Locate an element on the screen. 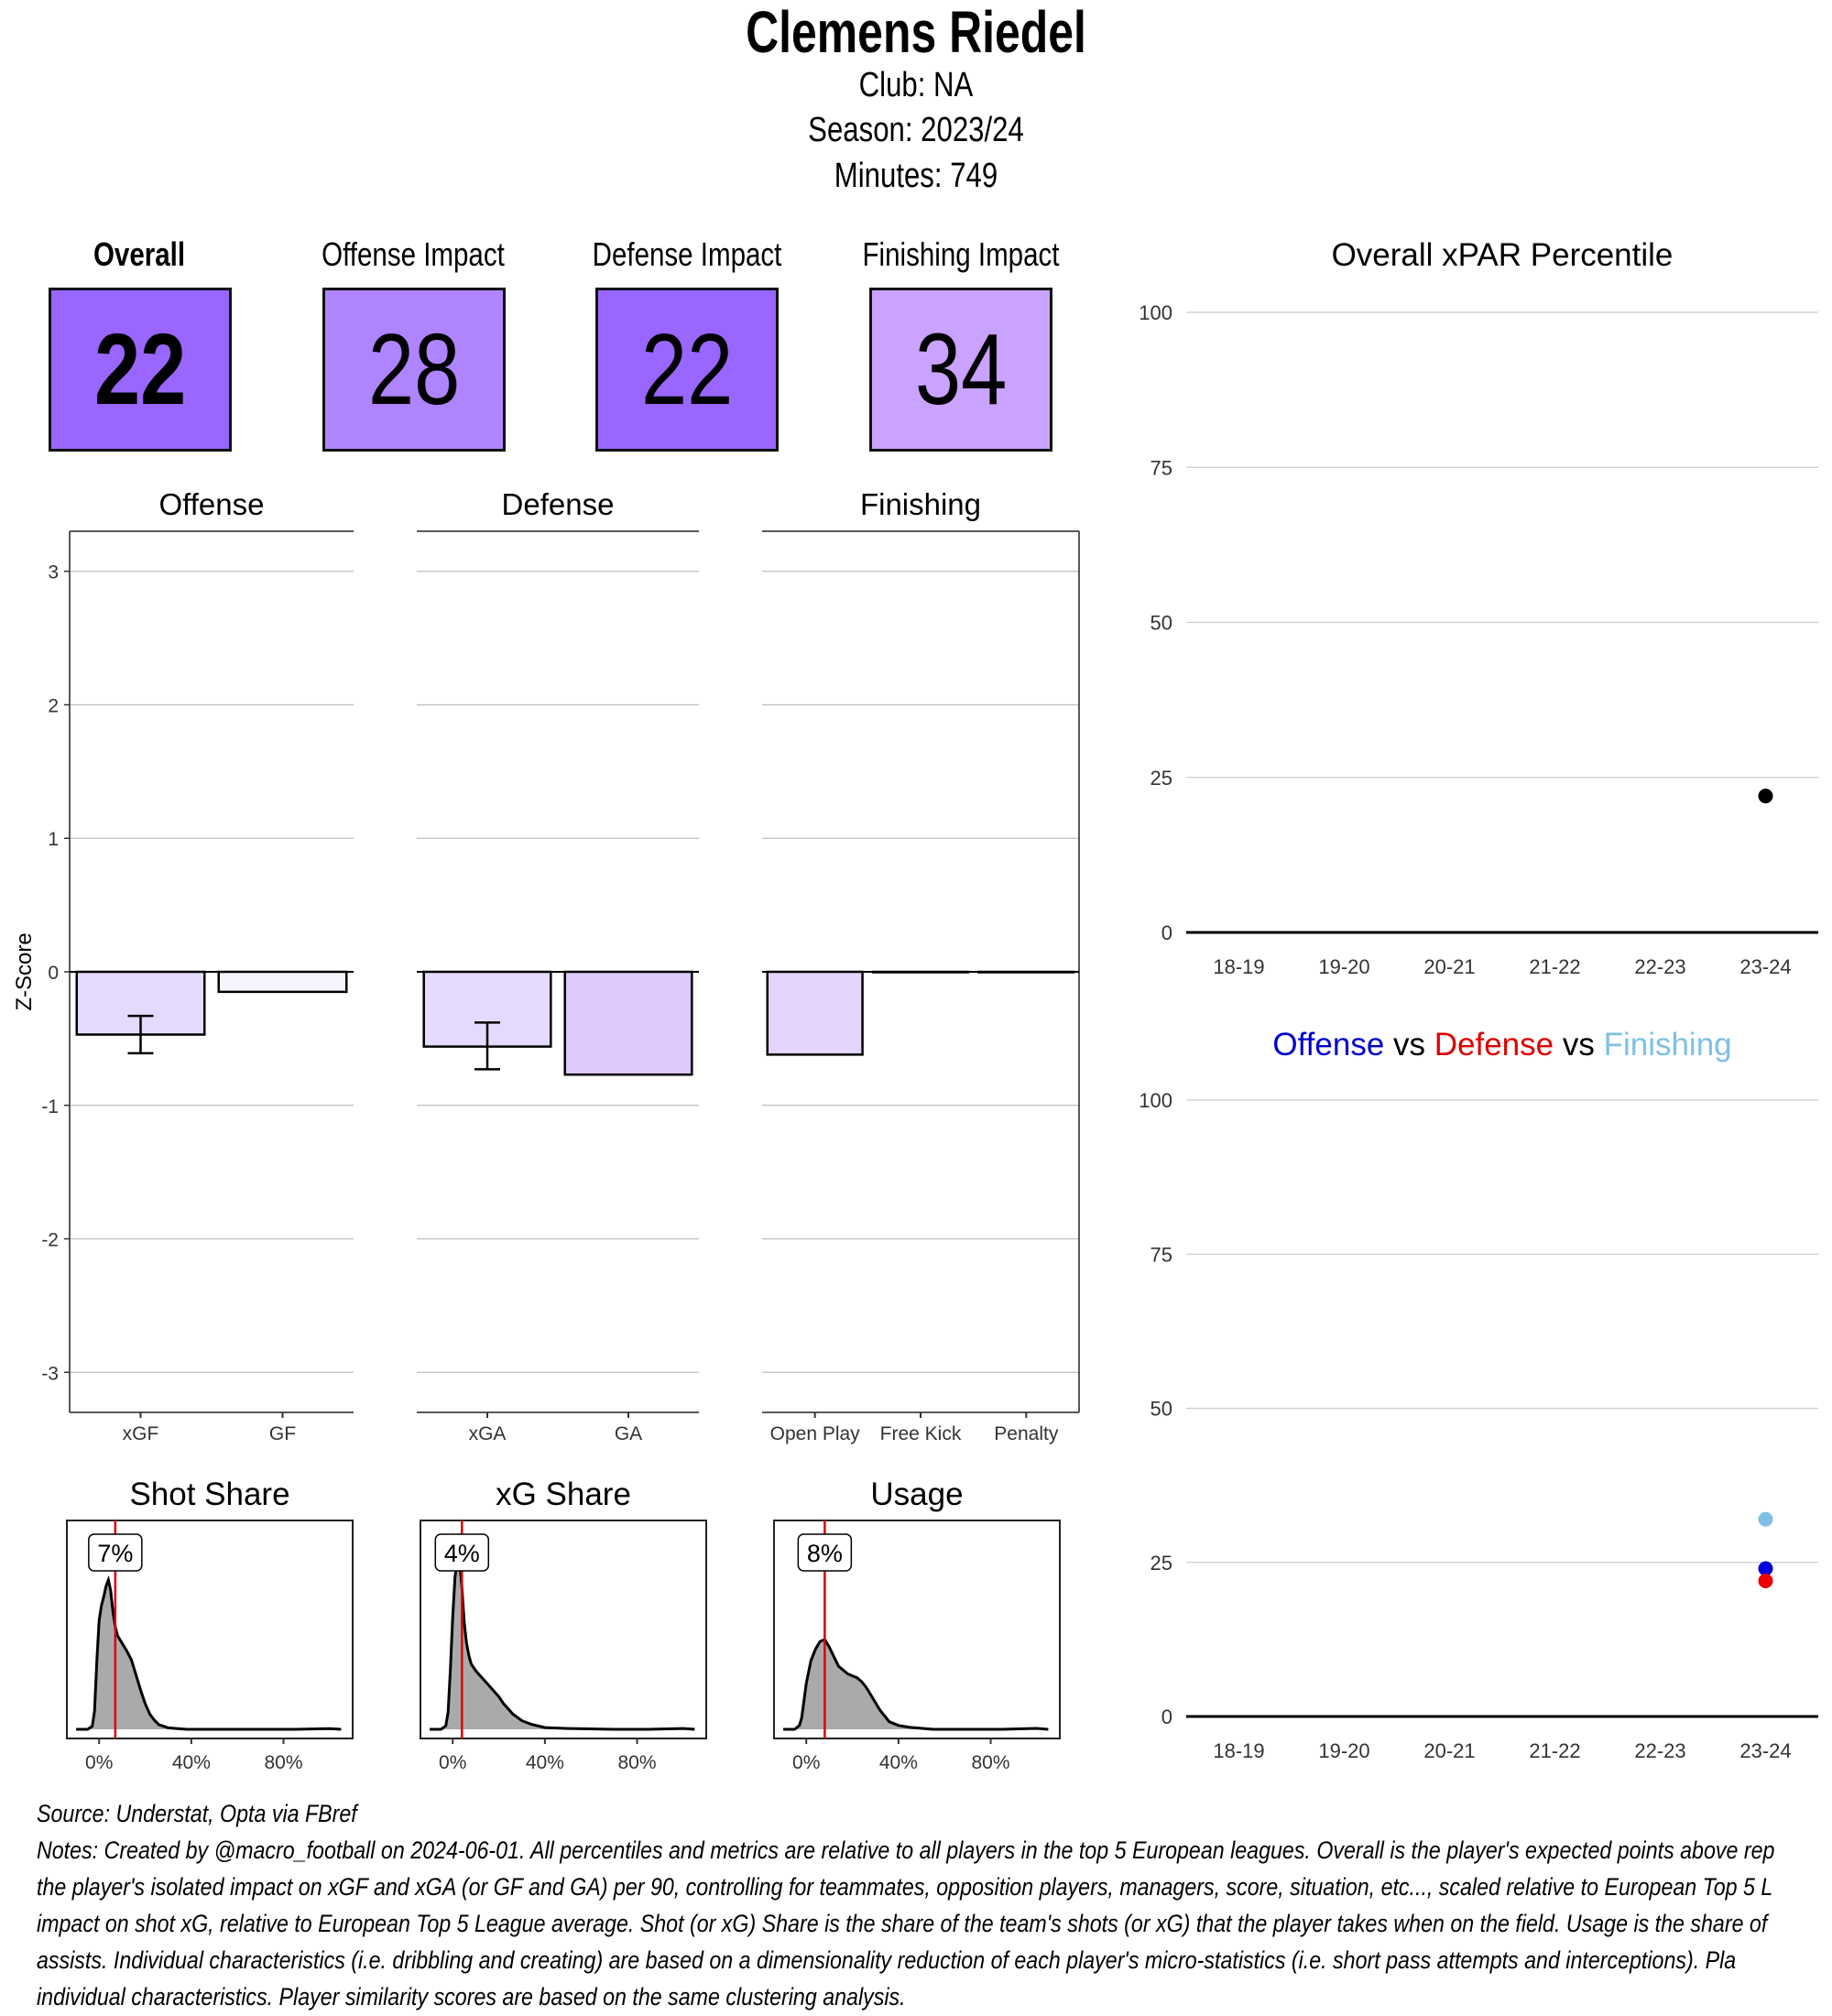  player-value-label: 7% is located at coordinates (115, 1553).